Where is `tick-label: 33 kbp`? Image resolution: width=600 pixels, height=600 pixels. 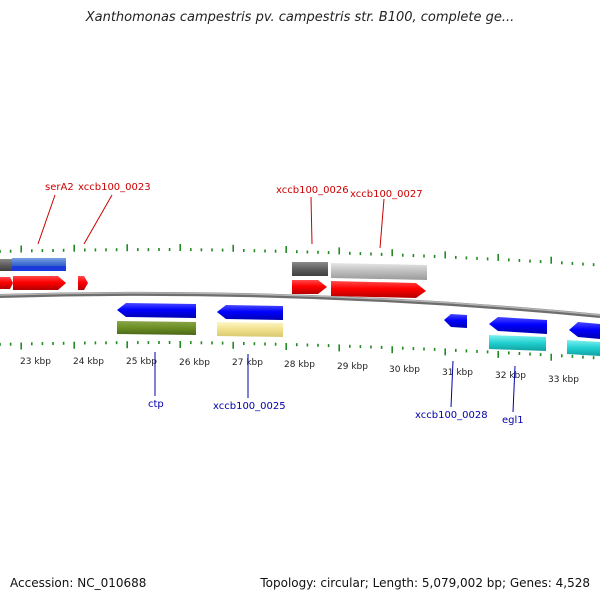 tick-label: 33 kbp is located at coordinates (563, 380).